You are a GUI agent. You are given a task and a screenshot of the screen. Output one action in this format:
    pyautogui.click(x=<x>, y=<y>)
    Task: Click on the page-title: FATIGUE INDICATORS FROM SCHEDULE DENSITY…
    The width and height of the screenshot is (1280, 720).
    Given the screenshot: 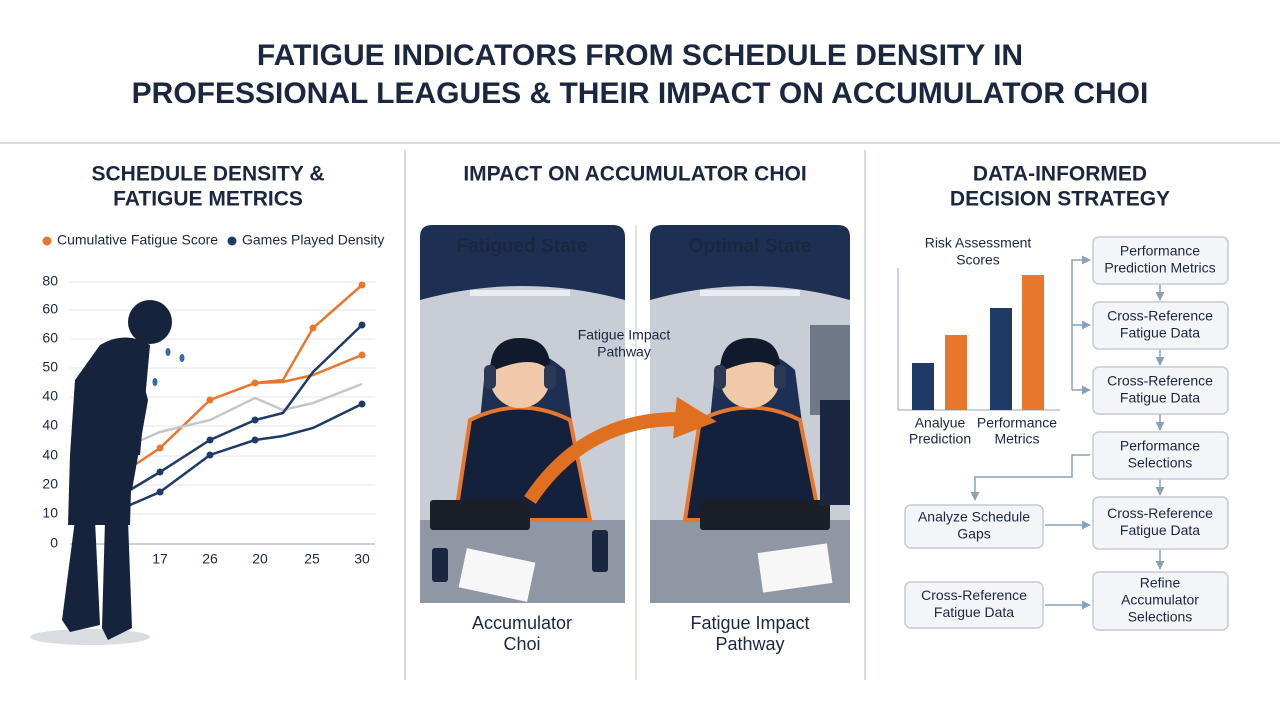 What is the action you would take?
    pyautogui.click(x=640, y=55)
    